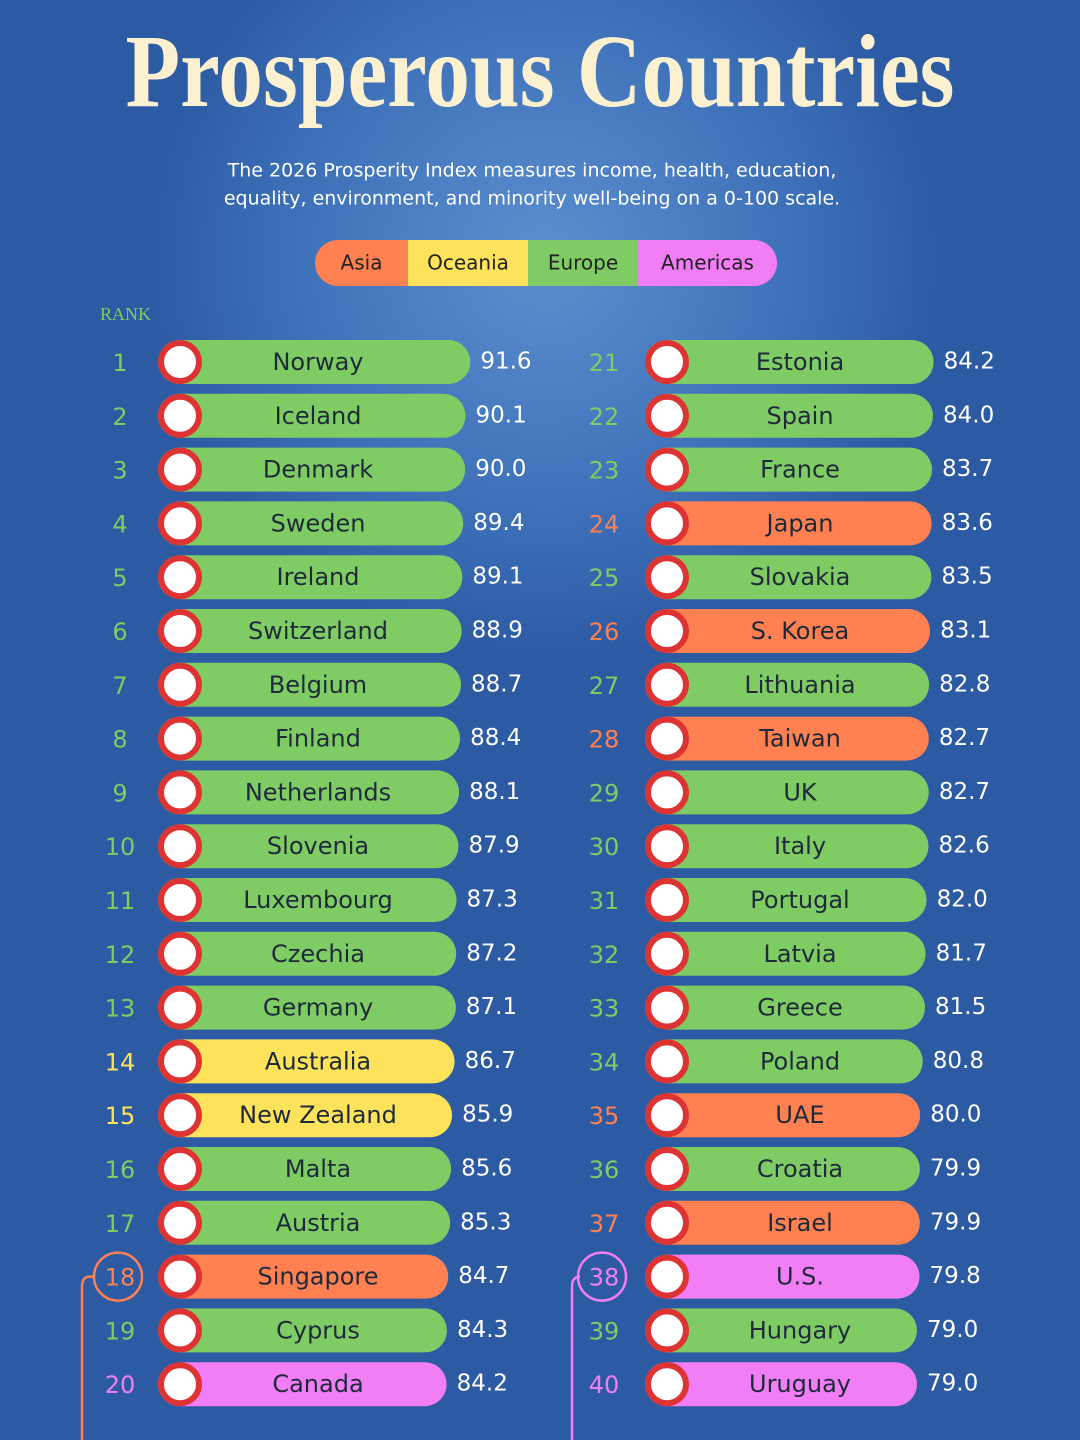  What do you see at coordinates (800, 470) in the screenshot?
I see `country-name: France` at bounding box center [800, 470].